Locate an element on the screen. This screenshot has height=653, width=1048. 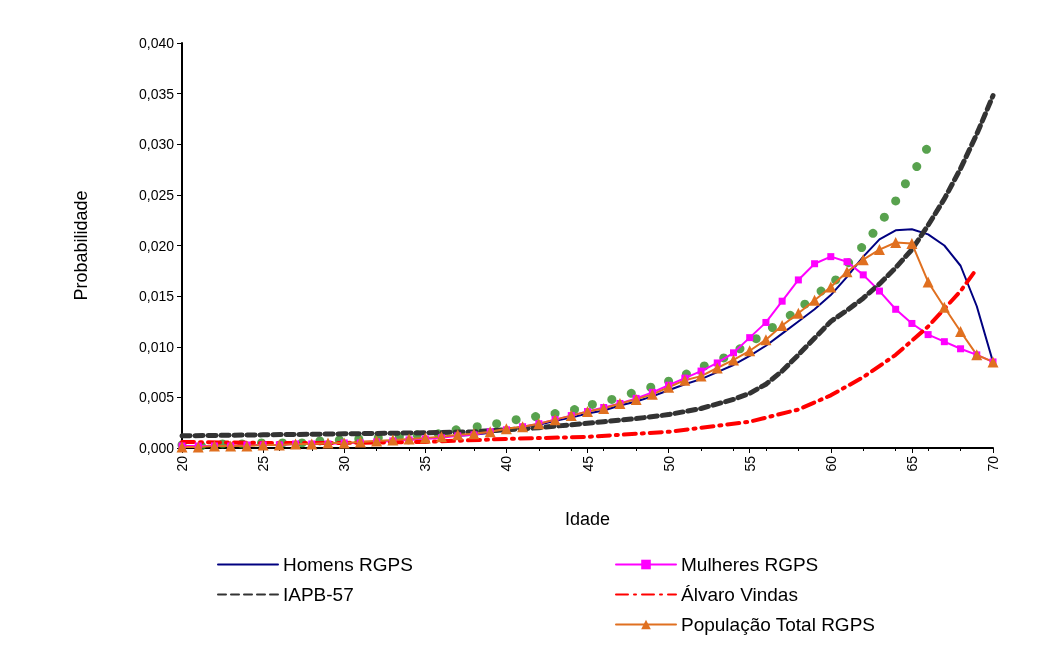
y-axis-title: Probabilidade is located at coordinates (81, 245).